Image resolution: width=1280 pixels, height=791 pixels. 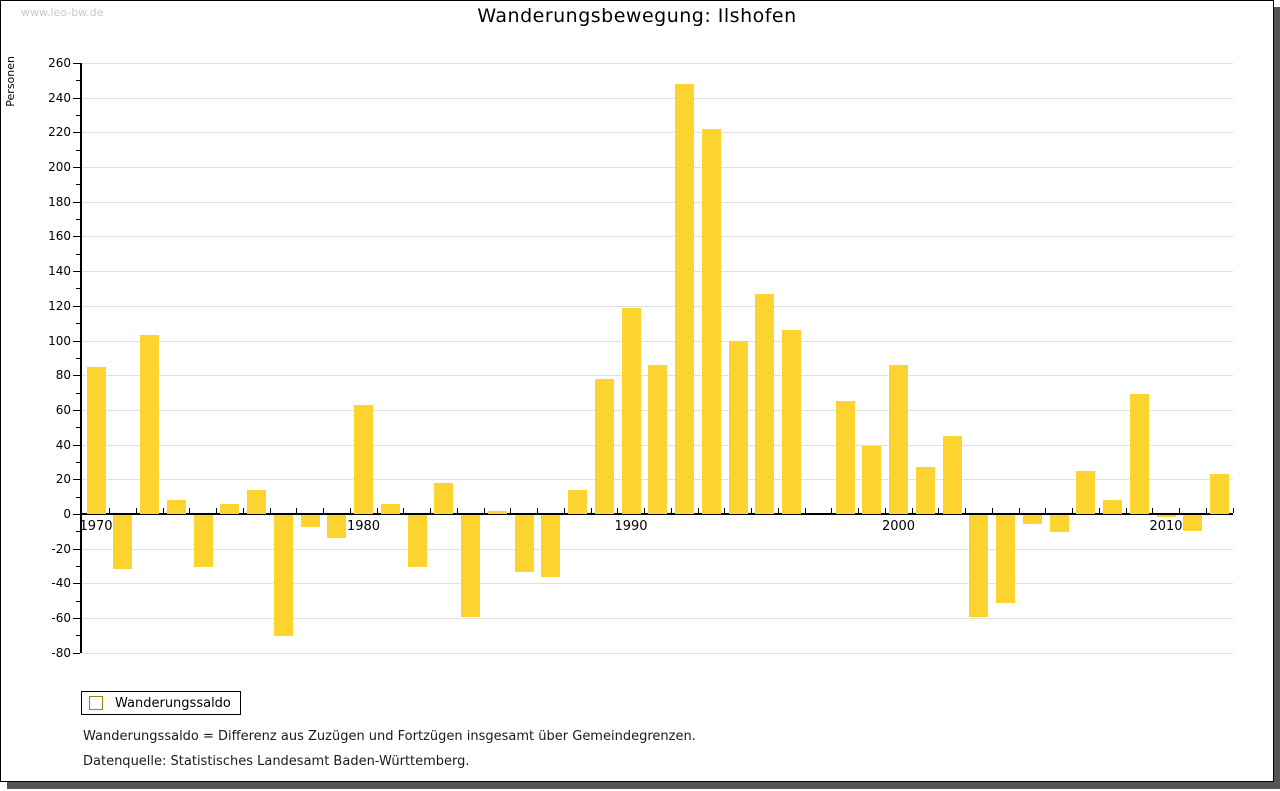 What do you see at coordinates (59, 236) in the screenshot?
I see `y-tick-label: 160` at bounding box center [59, 236].